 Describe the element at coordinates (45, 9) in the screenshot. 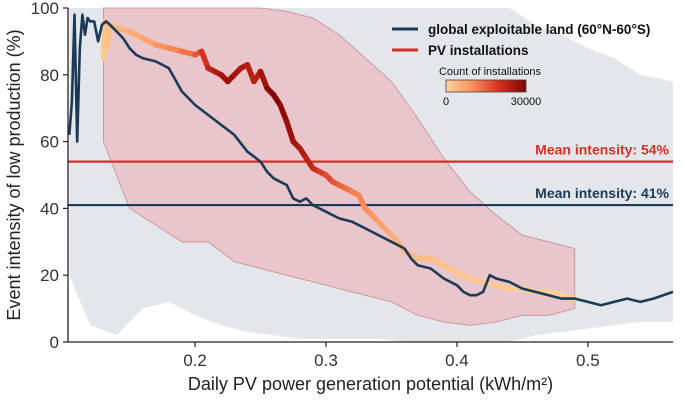

I see `y-tick-label: 100` at that location.